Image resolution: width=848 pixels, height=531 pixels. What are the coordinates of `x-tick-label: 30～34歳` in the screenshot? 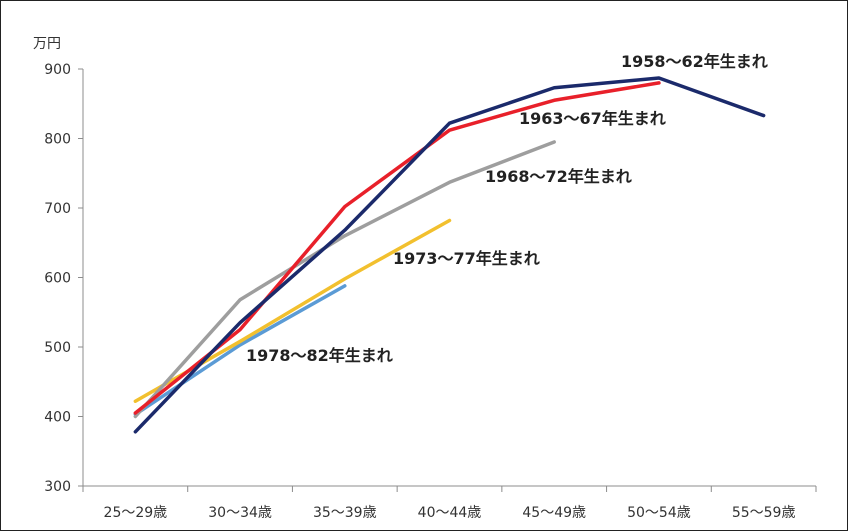 It's located at (240, 513).